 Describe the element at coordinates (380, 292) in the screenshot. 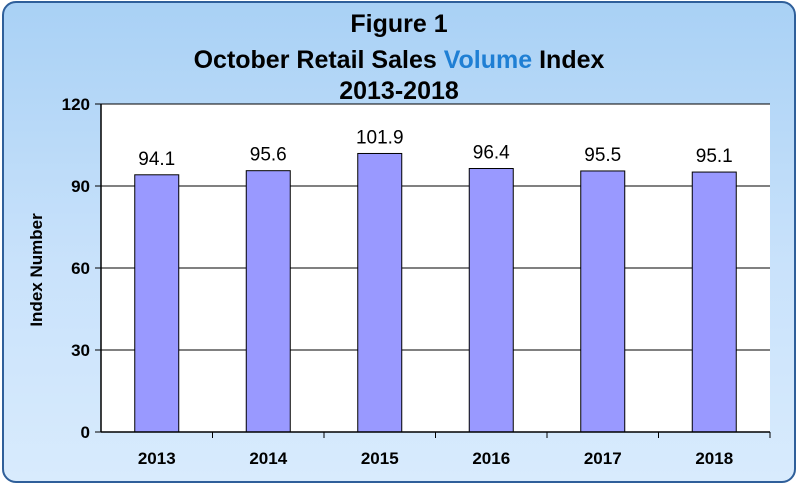

I see `bar-2015` at that location.